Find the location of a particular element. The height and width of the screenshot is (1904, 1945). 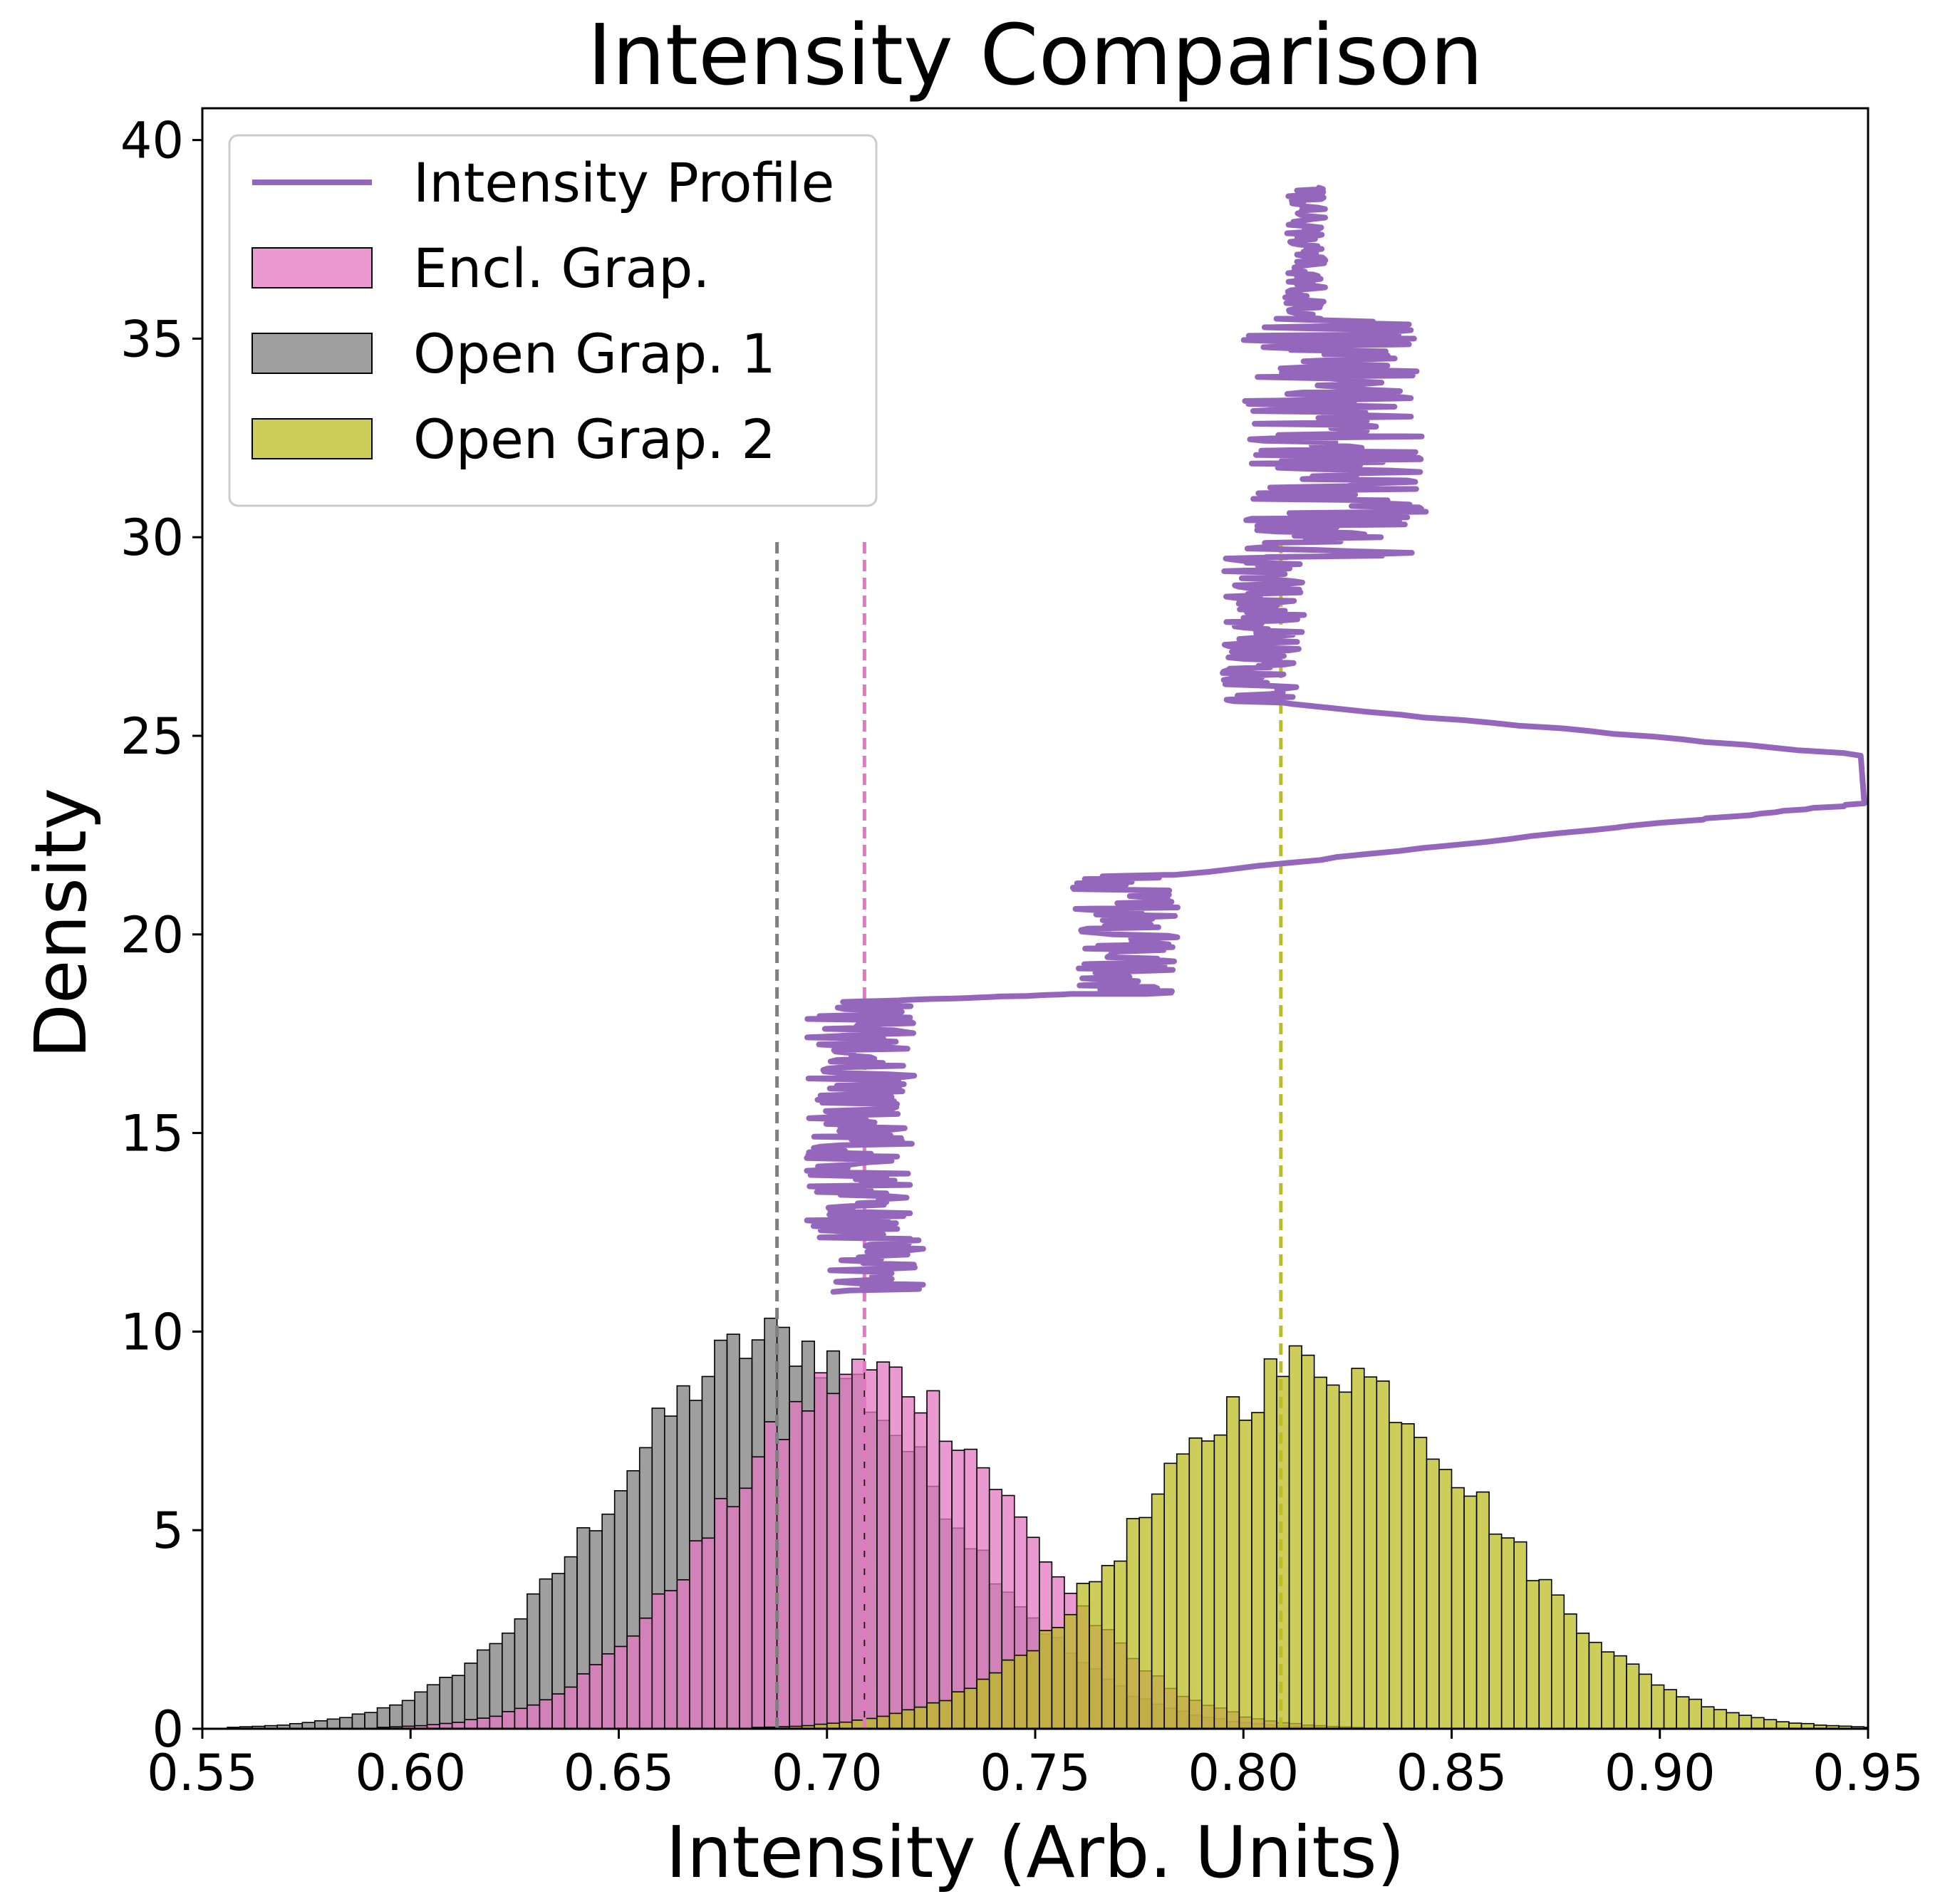

legend-frame is located at coordinates (553, 320).